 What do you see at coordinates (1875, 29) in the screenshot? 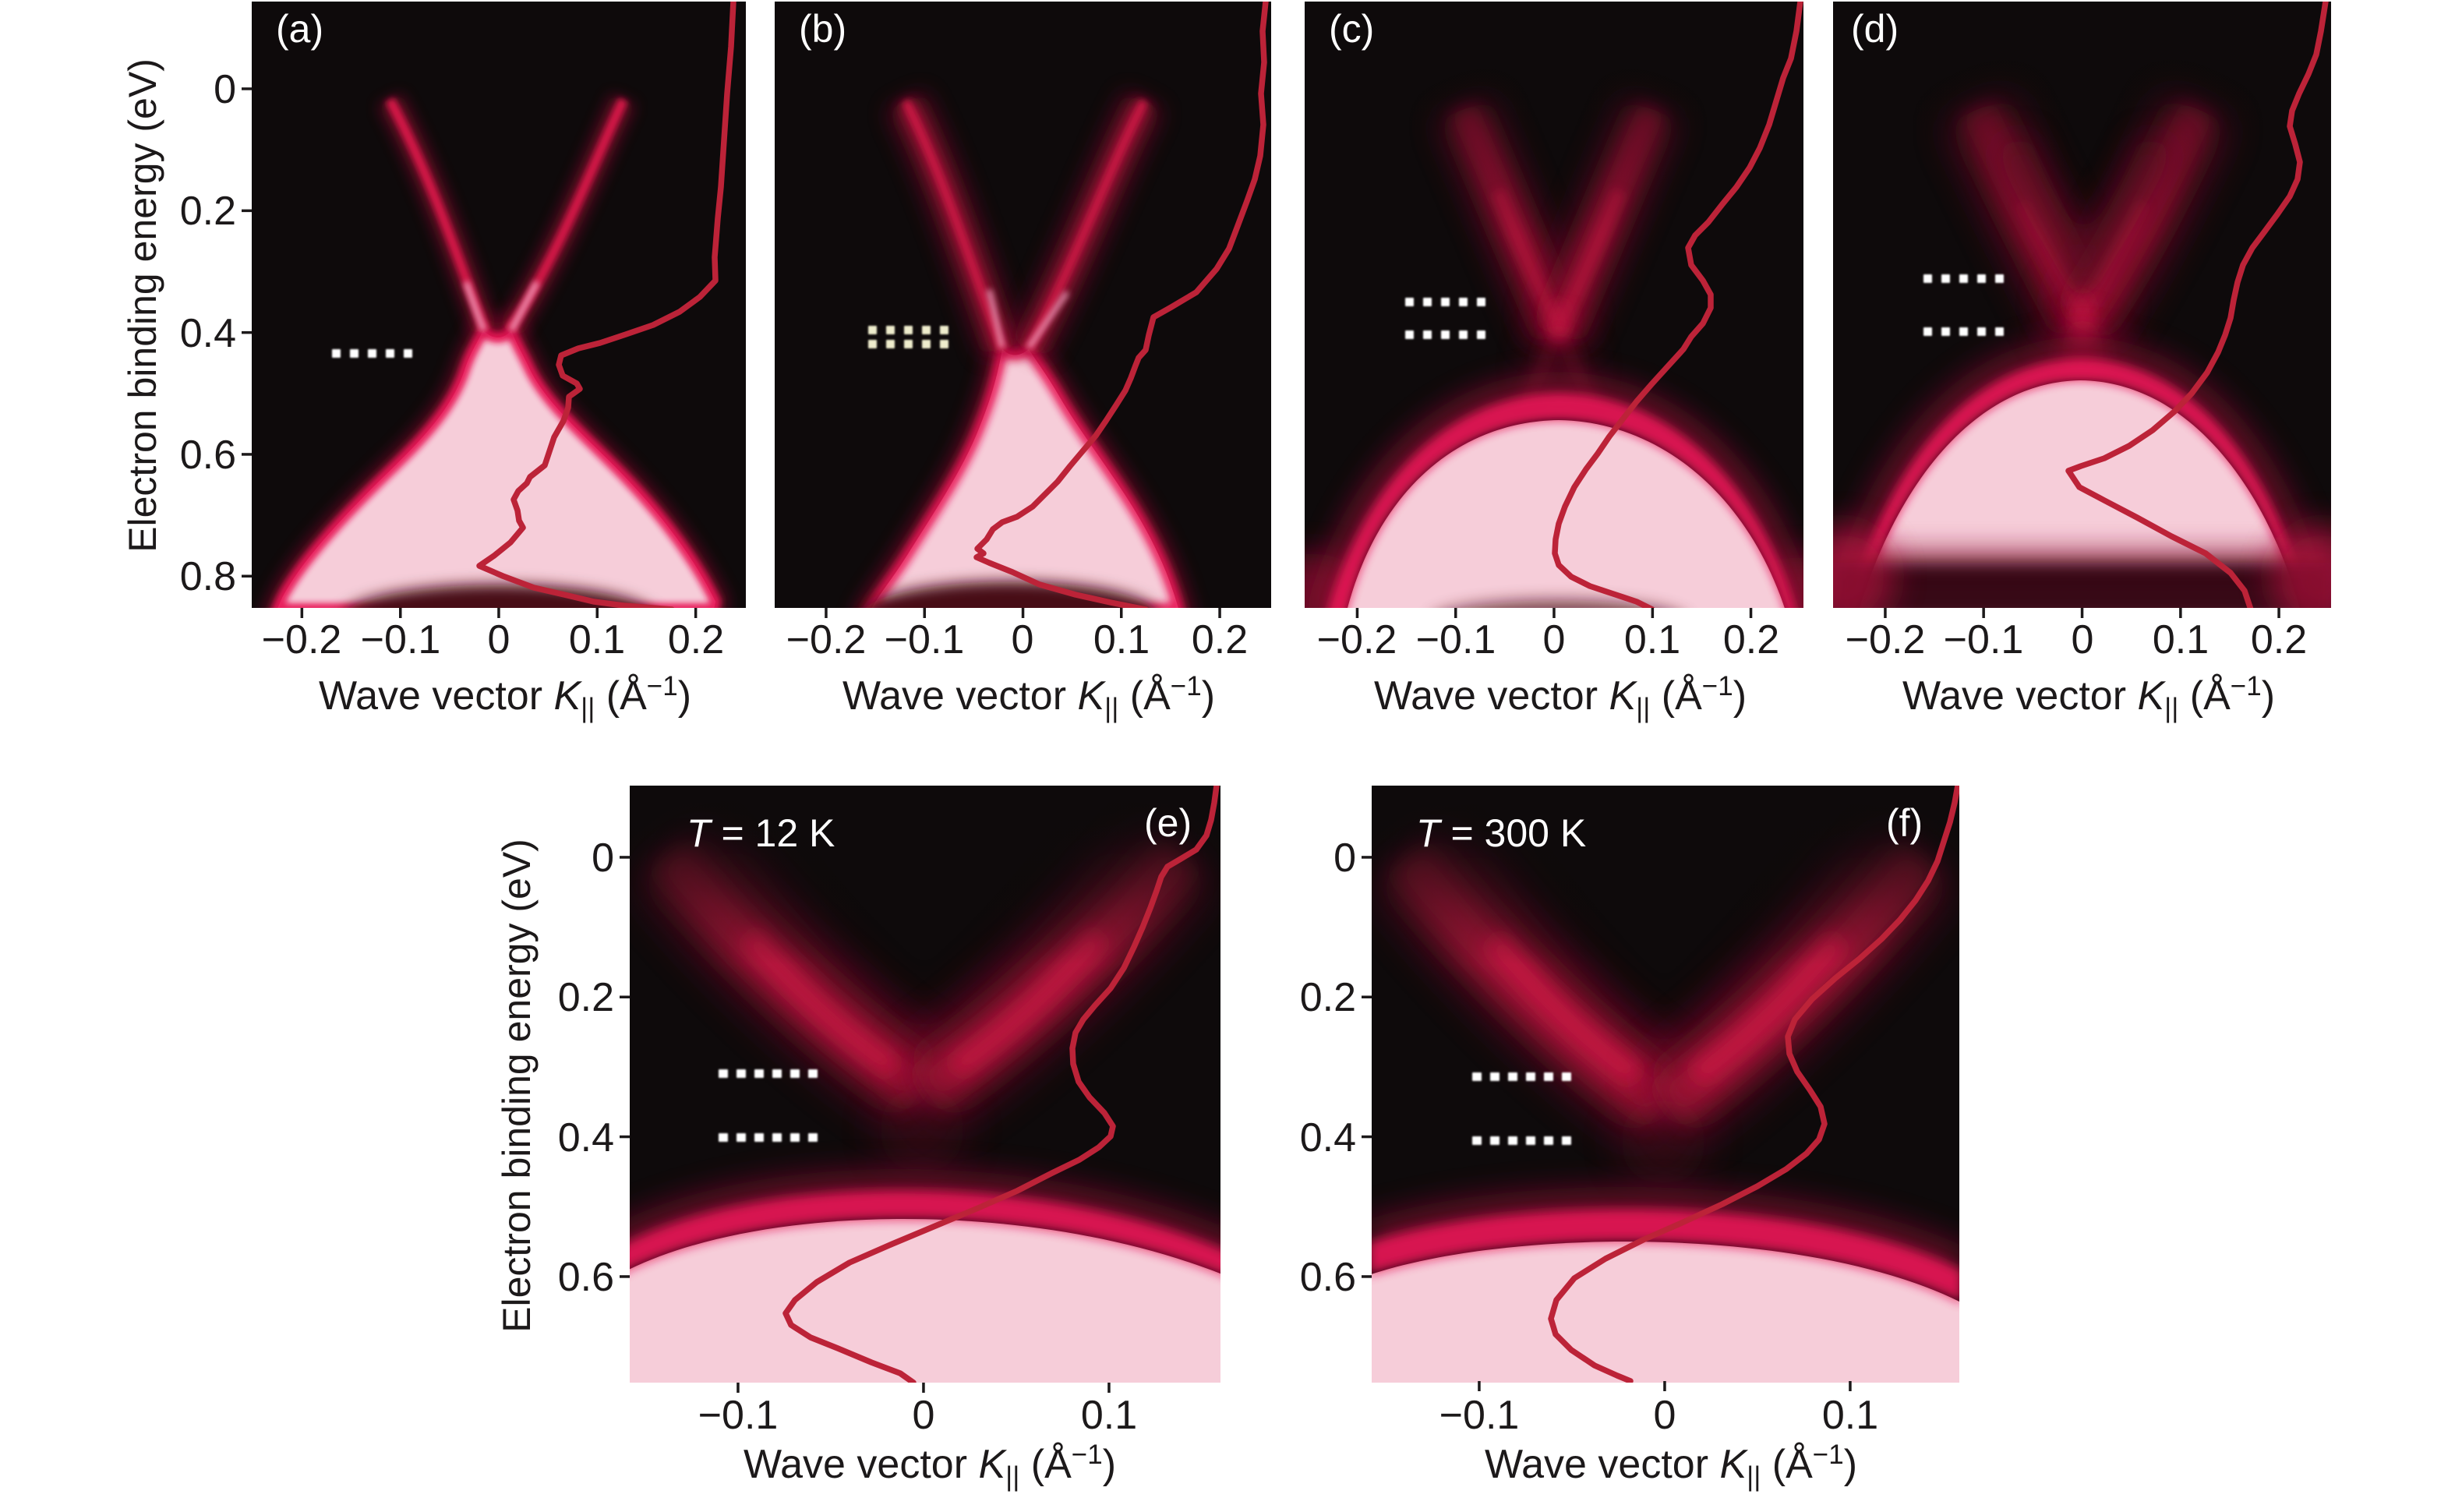
I see `svg-text: (d)` at bounding box center [1875, 29].